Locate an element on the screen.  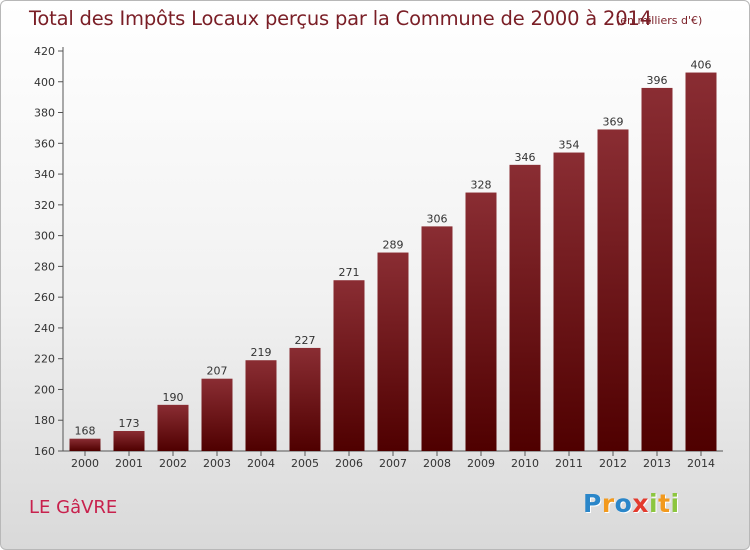
y-tick-label: 320 is located at coordinates (44, 205).